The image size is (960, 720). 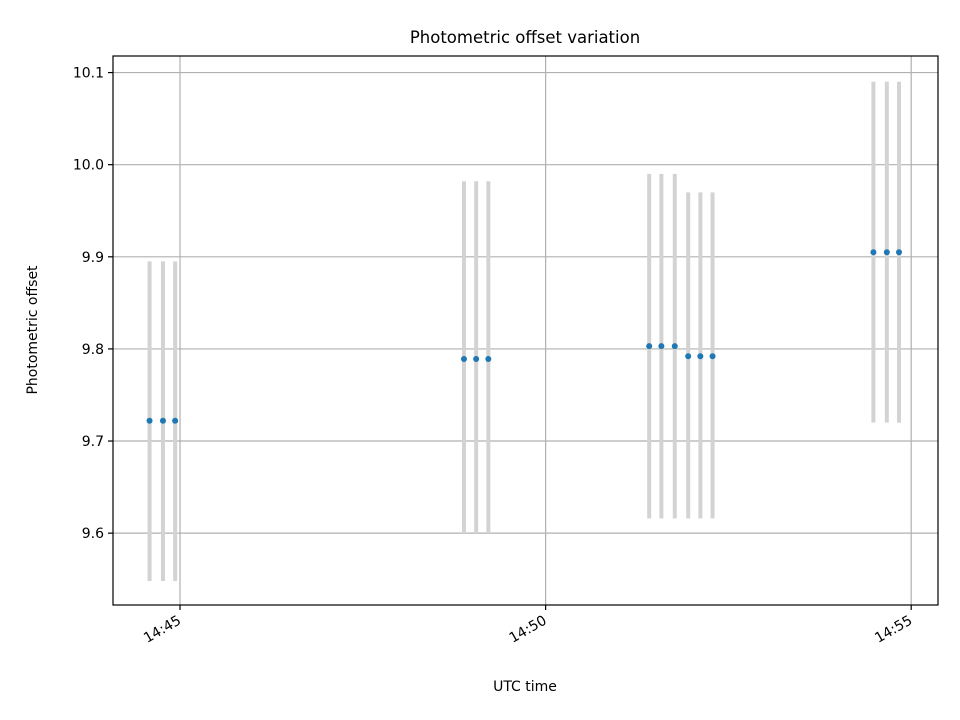 I want to click on y-tick-label: 9.9, so click(x=93, y=258).